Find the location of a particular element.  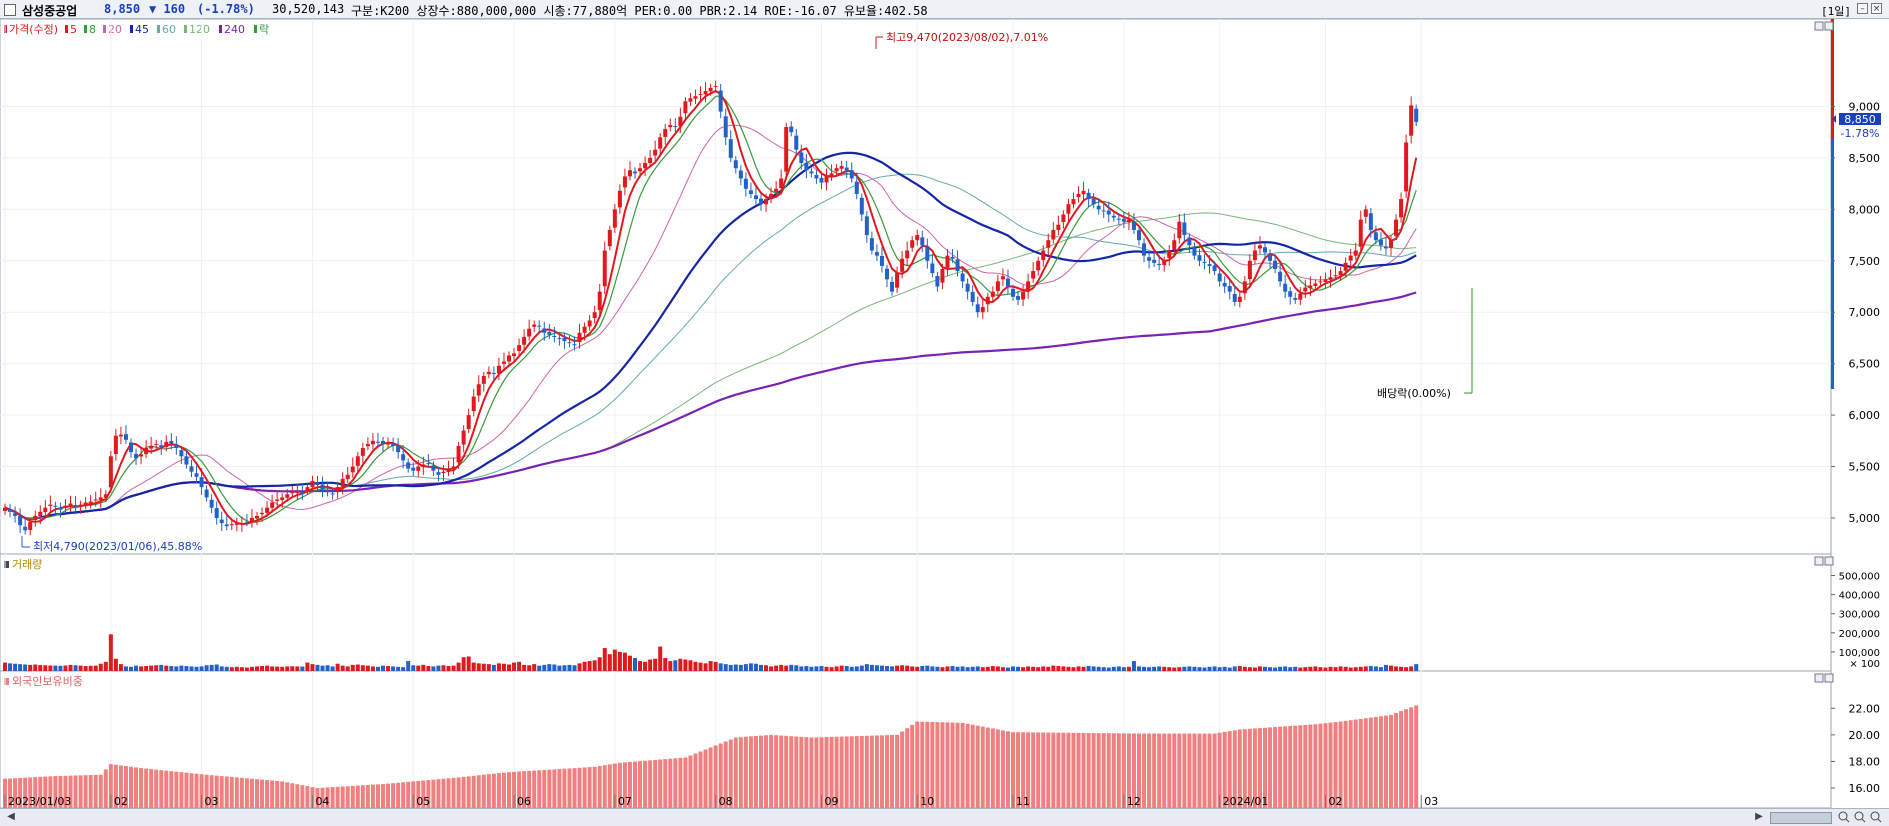

volume-panel-max-icon is located at coordinates (1819, 561).